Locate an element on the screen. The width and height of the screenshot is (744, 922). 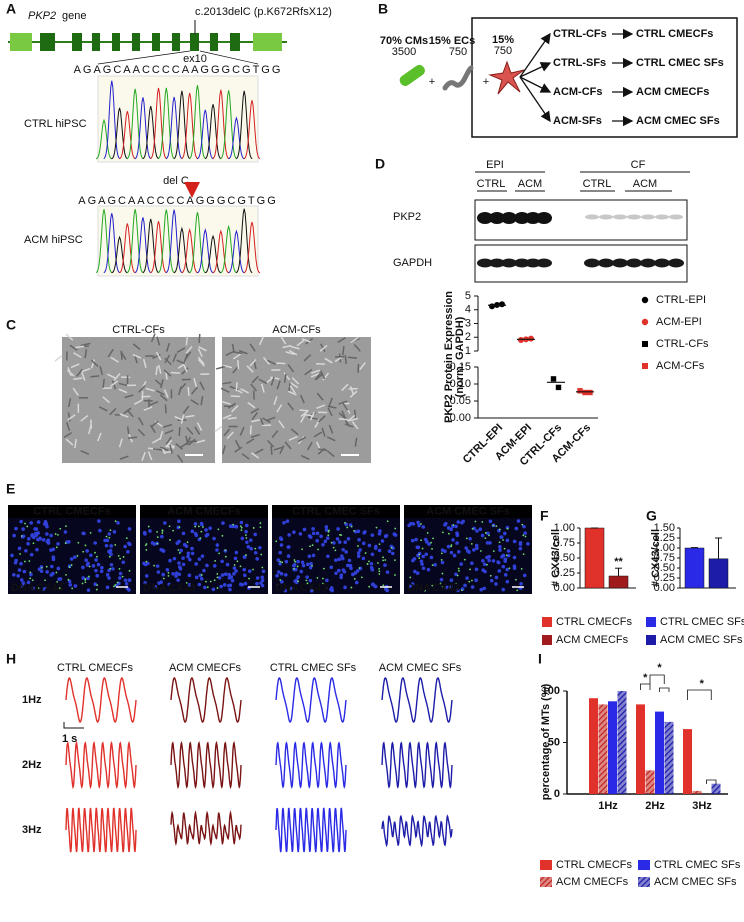
gene-word: gene is located at coordinates (74, 16).